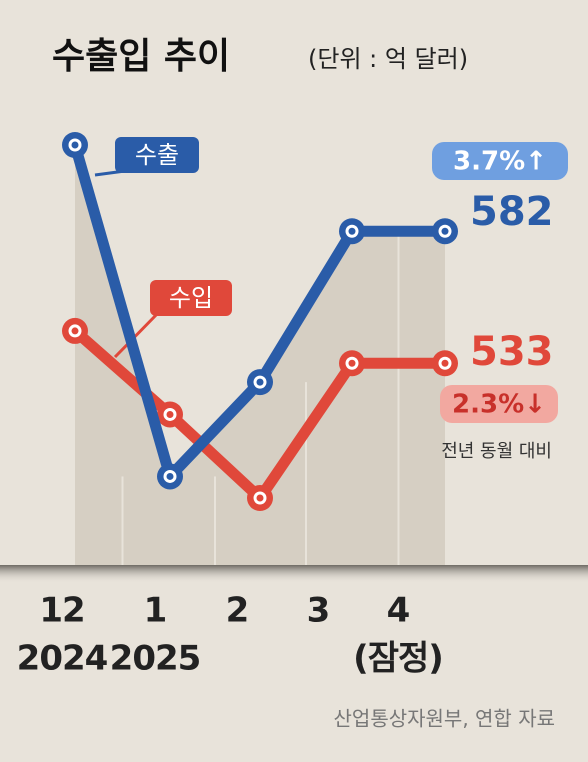 The image size is (588, 762). What do you see at coordinates (141, 56) in the screenshot?
I see `chart-title: 수출입 추이` at bounding box center [141, 56].